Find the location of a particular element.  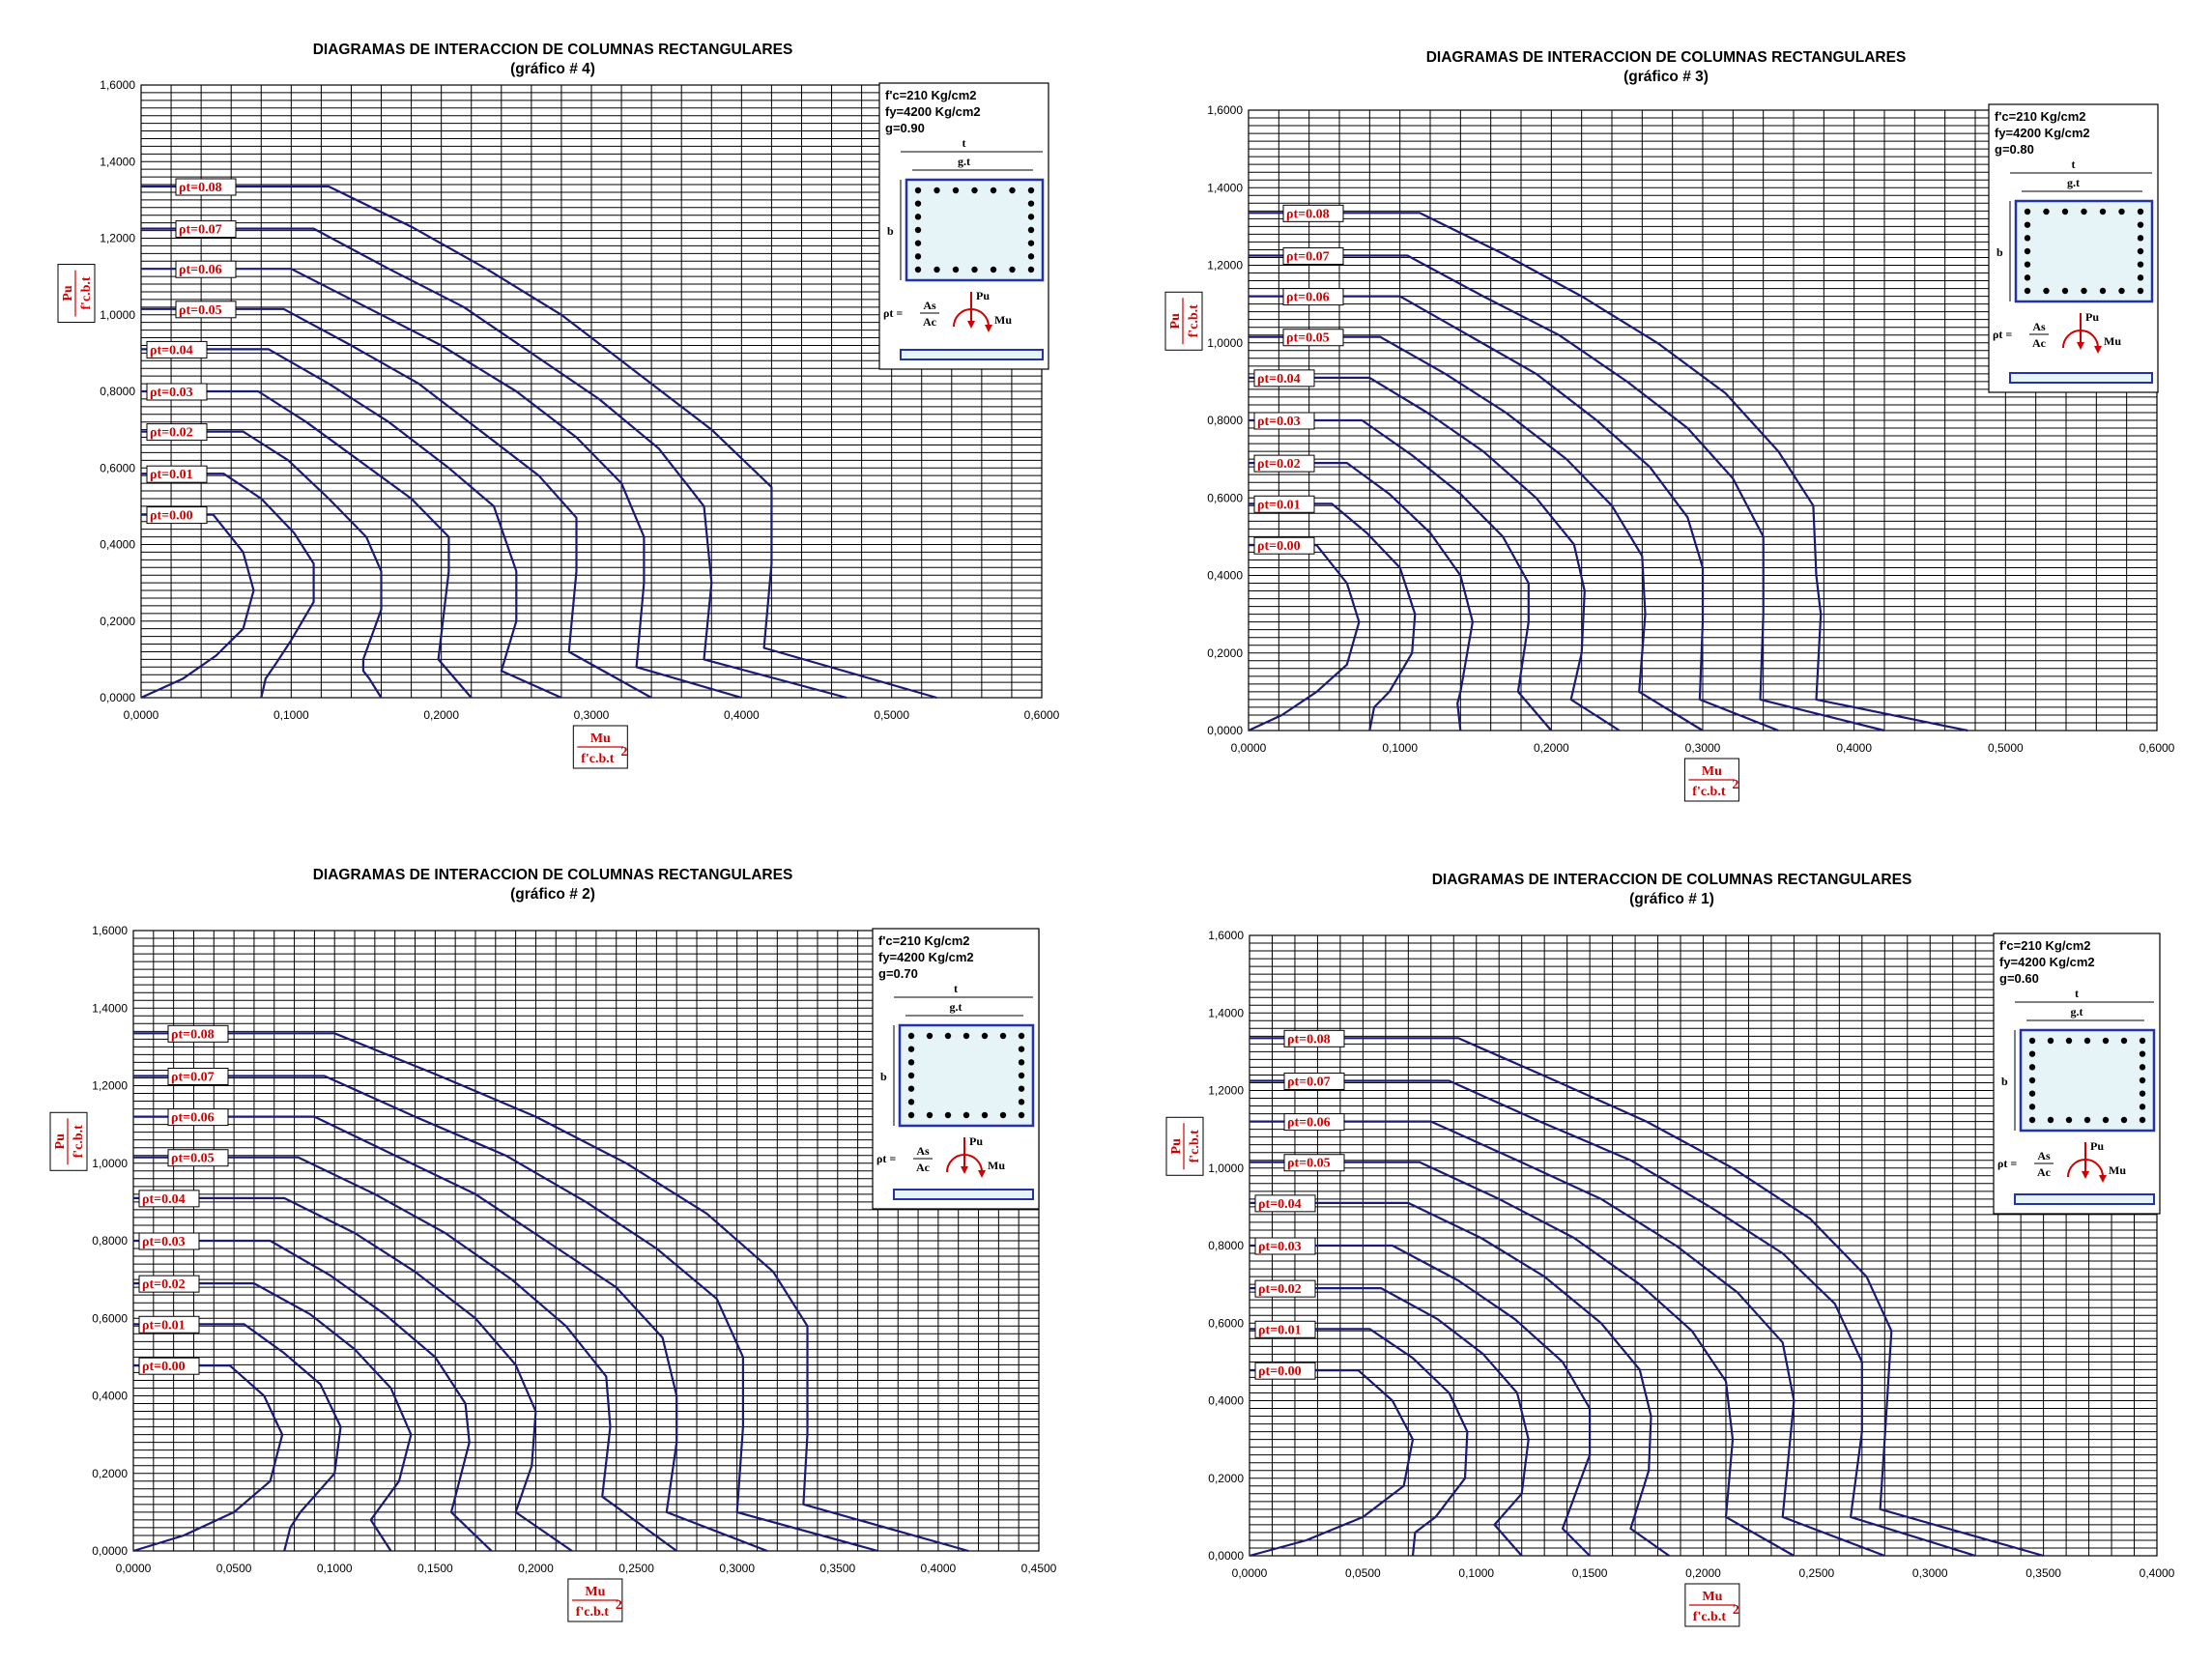

series-label: ρt=0.00 is located at coordinates (171, 516).